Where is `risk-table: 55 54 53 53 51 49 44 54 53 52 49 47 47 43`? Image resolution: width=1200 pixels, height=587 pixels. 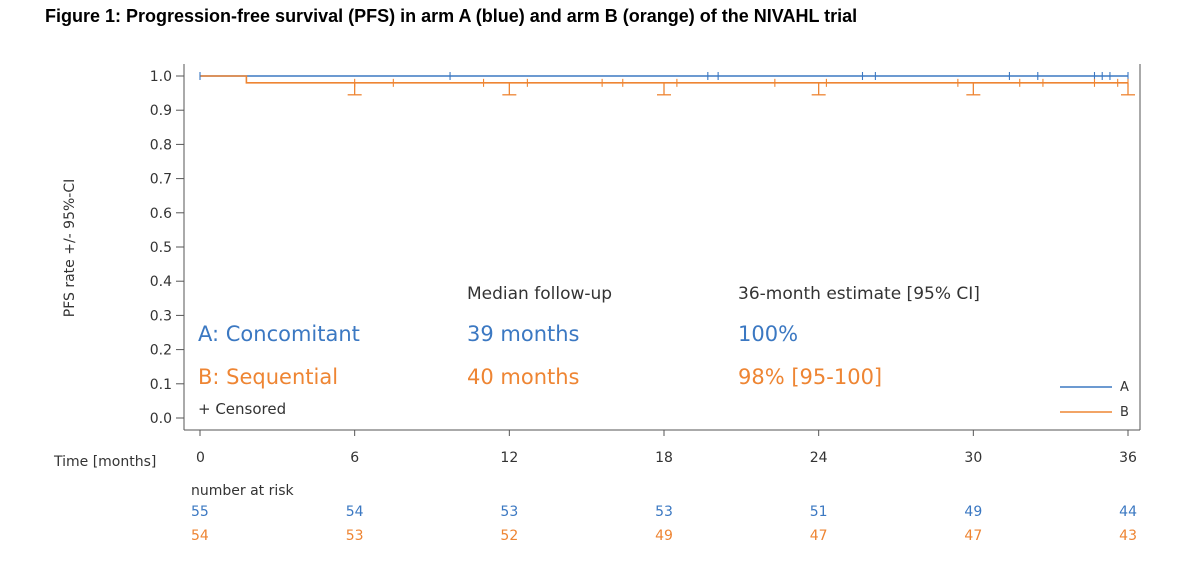
risk-table: 55 54 53 53 51 49 44 54 53 52 49 47 47 43 is located at coordinates (664, 524).